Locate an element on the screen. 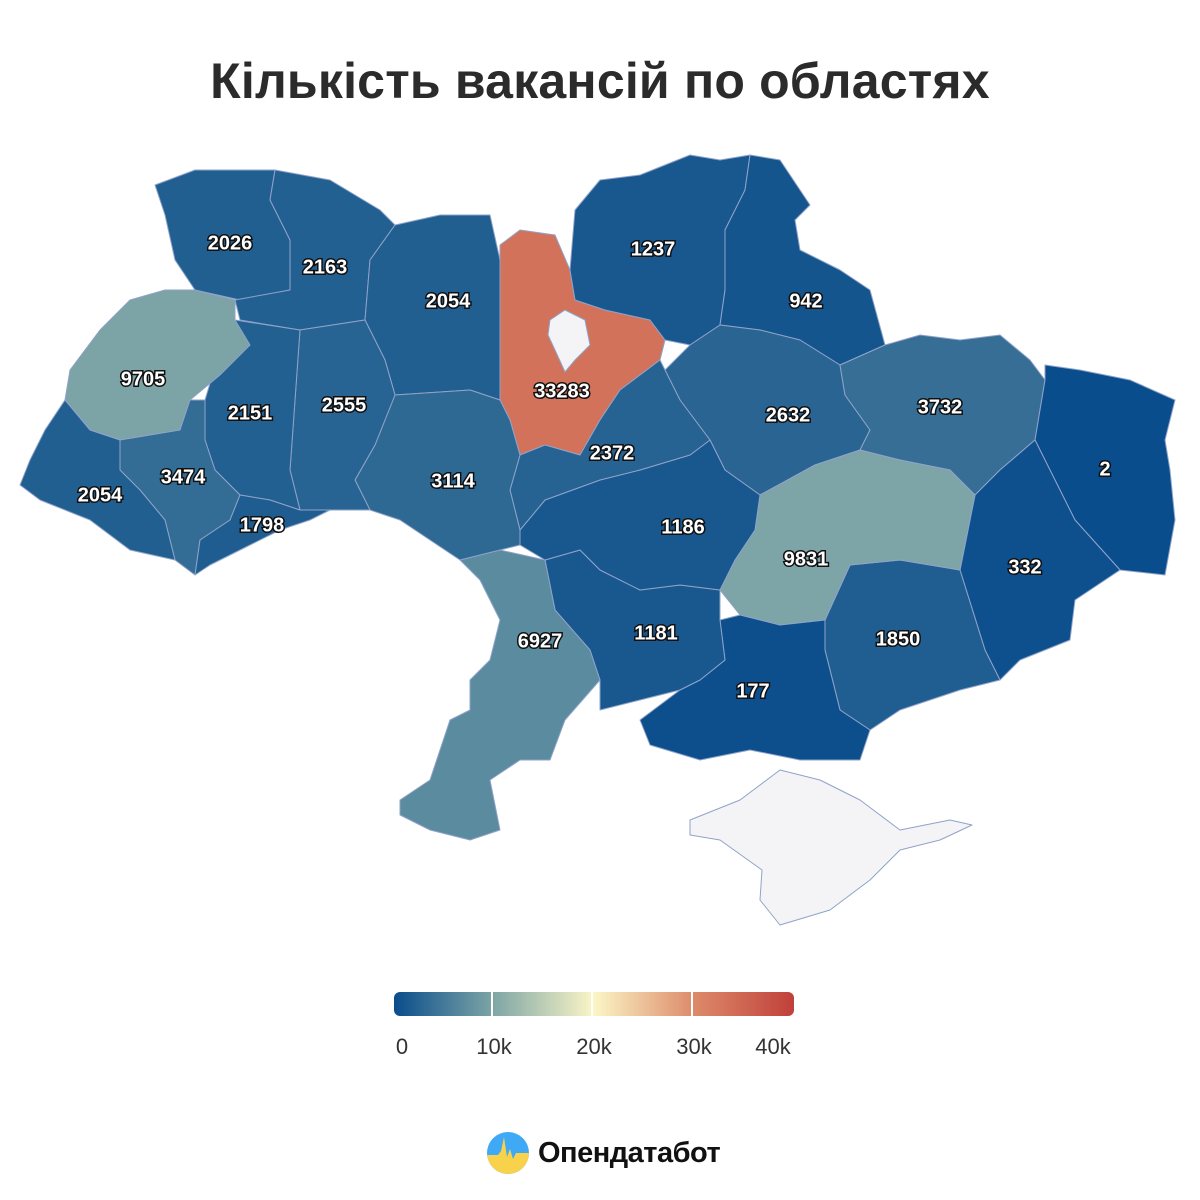 The width and height of the screenshot is (1200, 1200). value-label-vinnytsia: 3114 is located at coordinates (453, 481).